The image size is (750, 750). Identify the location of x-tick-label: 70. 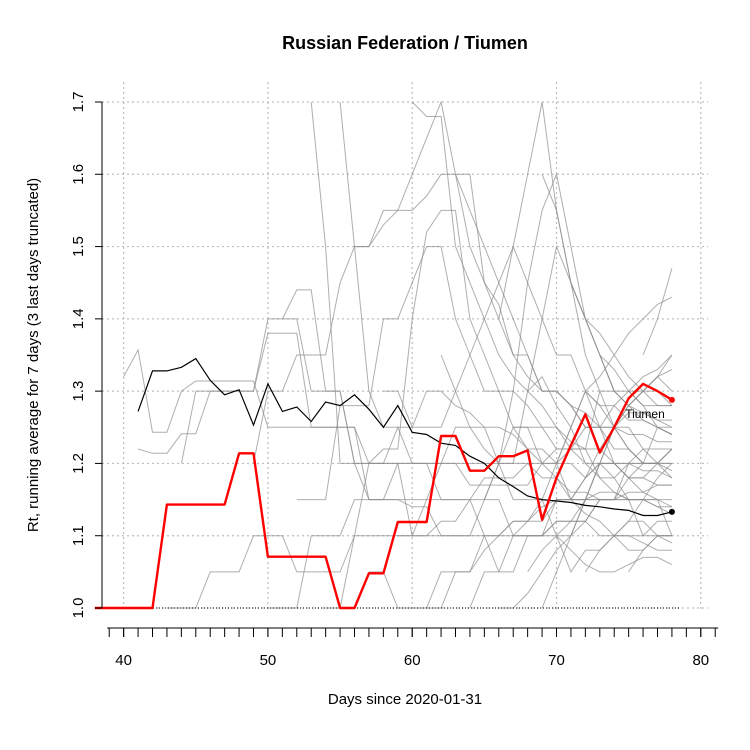
(556, 660).